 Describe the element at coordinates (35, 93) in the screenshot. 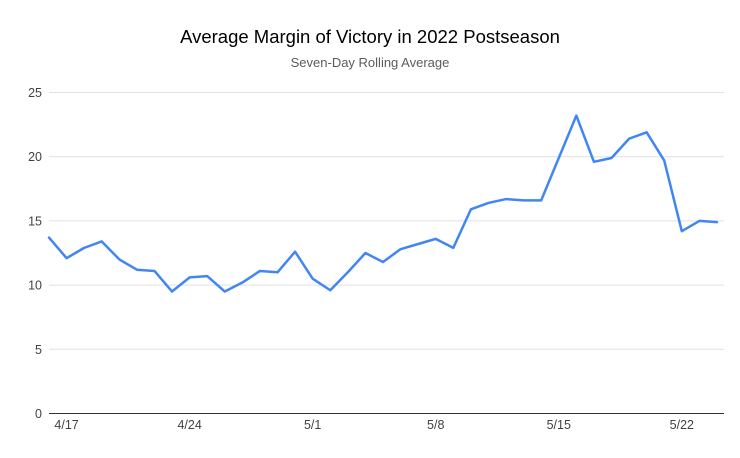

I see `y-tick-label: 25` at that location.